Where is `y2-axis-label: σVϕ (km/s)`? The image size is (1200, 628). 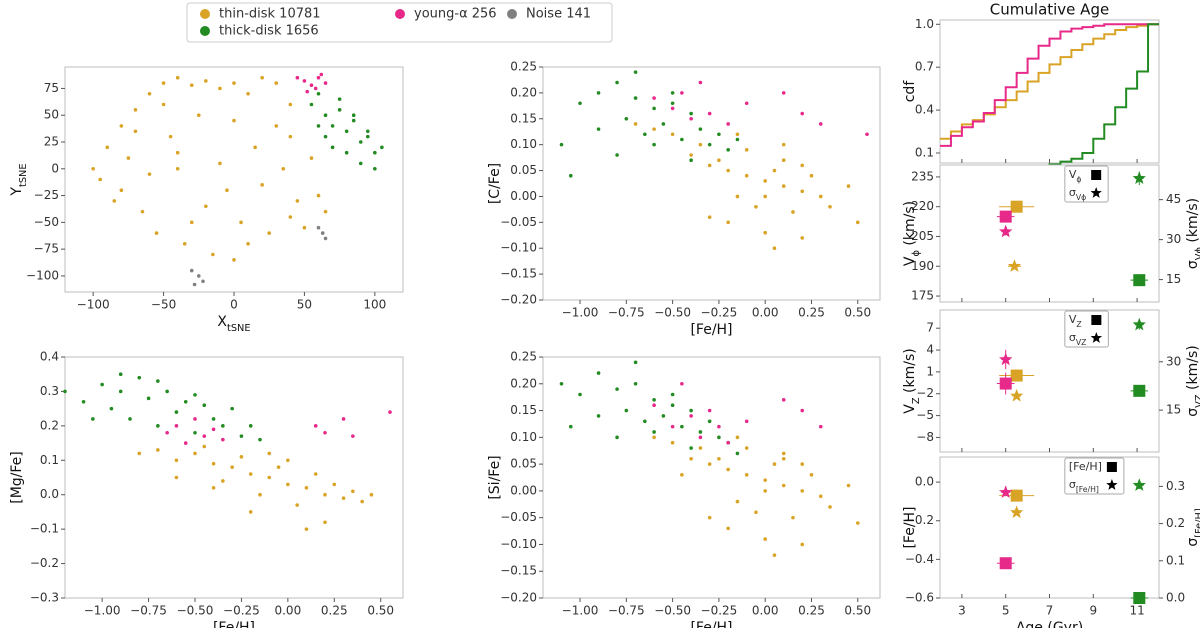
y2-axis-label: σVϕ (km/s) is located at coordinates (1192, 233).